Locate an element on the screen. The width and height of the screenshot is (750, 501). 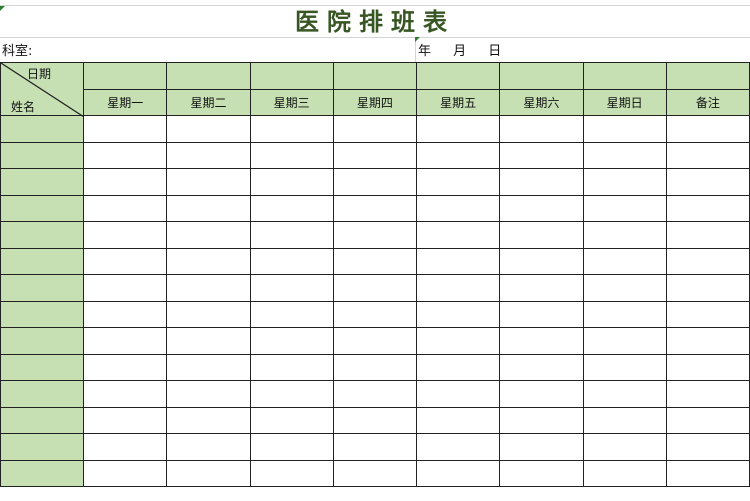
day-header: 星期四 is located at coordinates (375, 102).